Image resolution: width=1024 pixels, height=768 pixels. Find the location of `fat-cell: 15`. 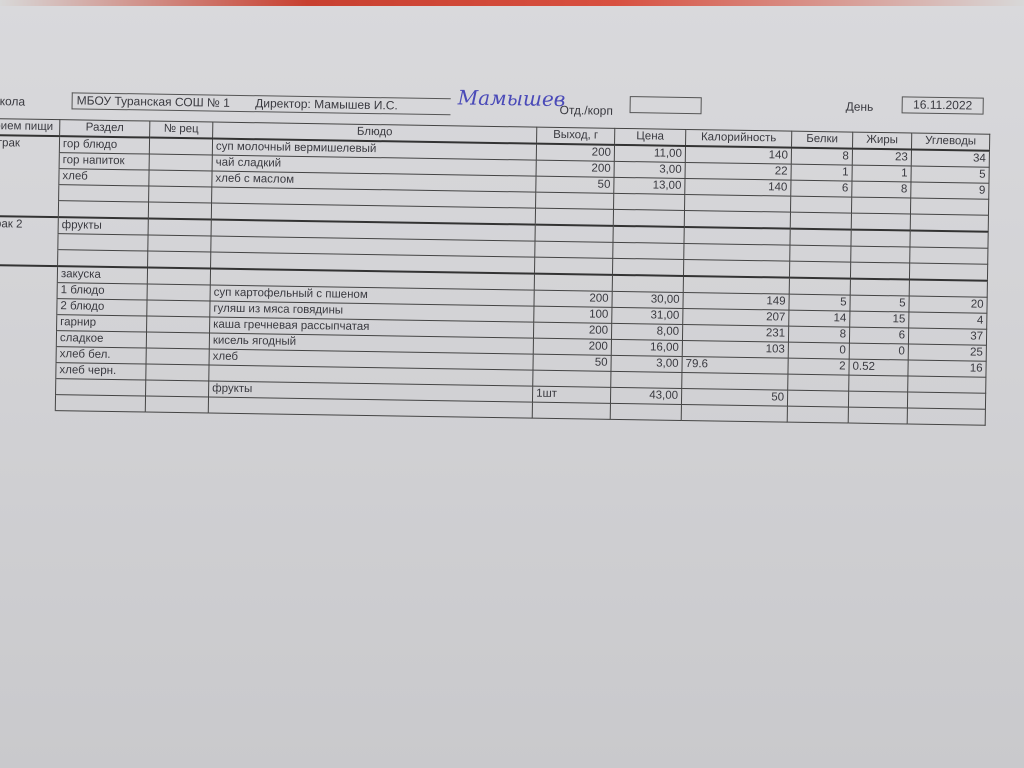

fat-cell: 15 is located at coordinates (879, 319).